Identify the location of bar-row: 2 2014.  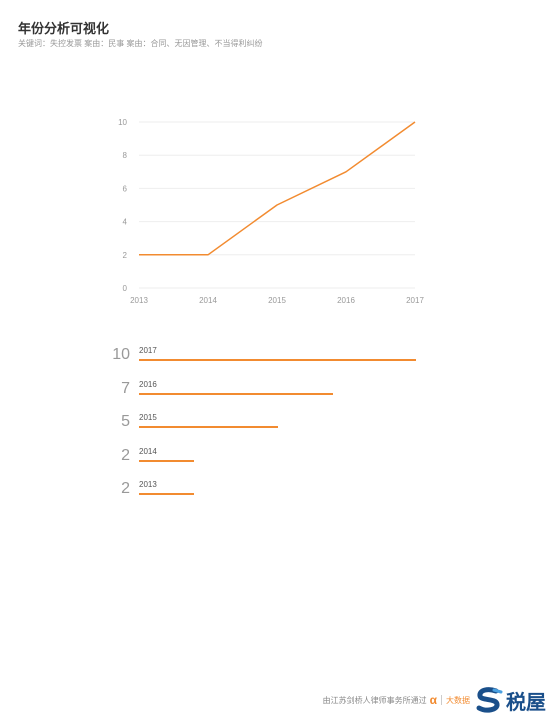
(275, 457).